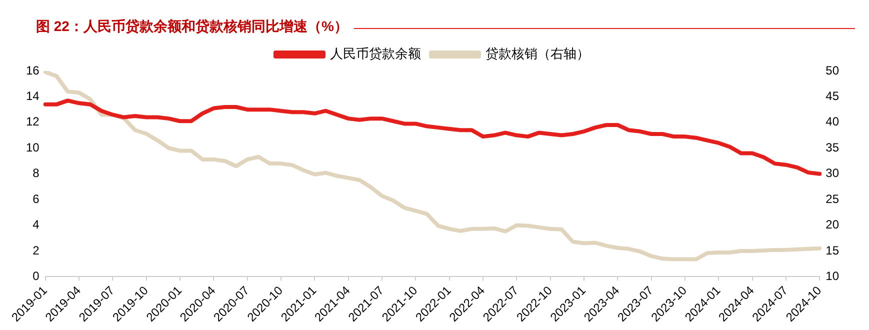 This screenshot has height=330, width=869. What do you see at coordinates (195, 27) in the screenshot?
I see `chart-title: 图 22：人民币贷款余额和贷款核销同比增速（%）` at bounding box center [195, 27].